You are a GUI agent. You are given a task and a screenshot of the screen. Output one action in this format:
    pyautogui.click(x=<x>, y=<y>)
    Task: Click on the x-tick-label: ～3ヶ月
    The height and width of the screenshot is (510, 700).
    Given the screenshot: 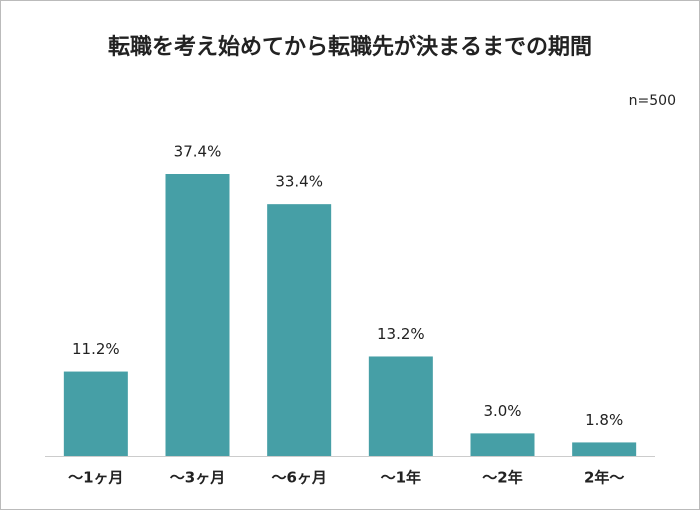 What is the action you would take?
    pyautogui.click(x=197, y=478)
    